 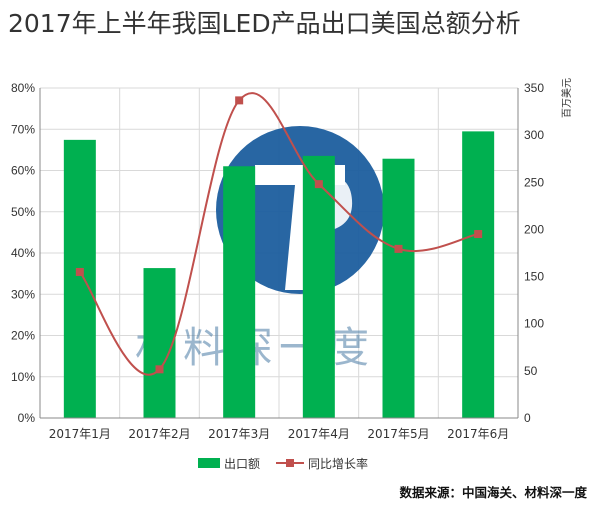 What do you see at coordinates (23, 171) in the screenshot?
I see `left-tick-label: 60%` at bounding box center [23, 171].